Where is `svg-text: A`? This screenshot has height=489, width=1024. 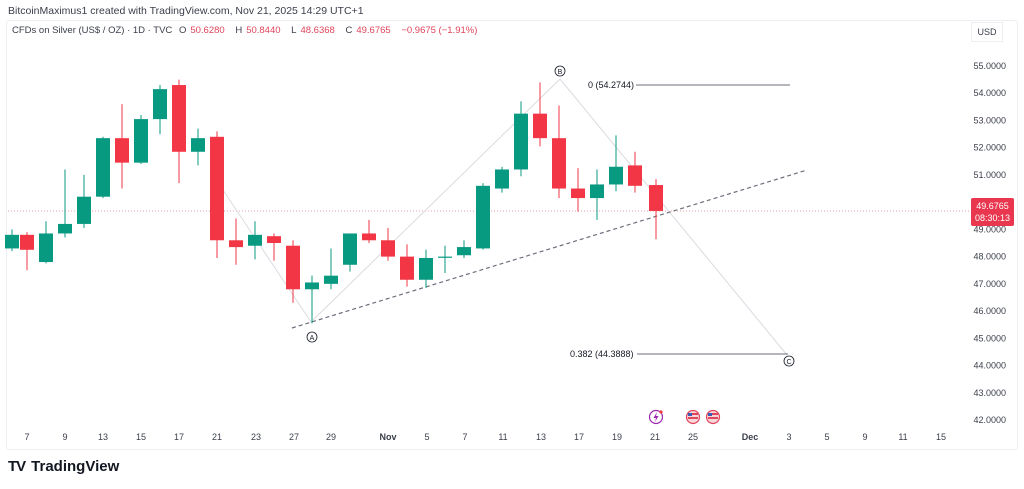 svg-text: A is located at coordinates (312, 338).